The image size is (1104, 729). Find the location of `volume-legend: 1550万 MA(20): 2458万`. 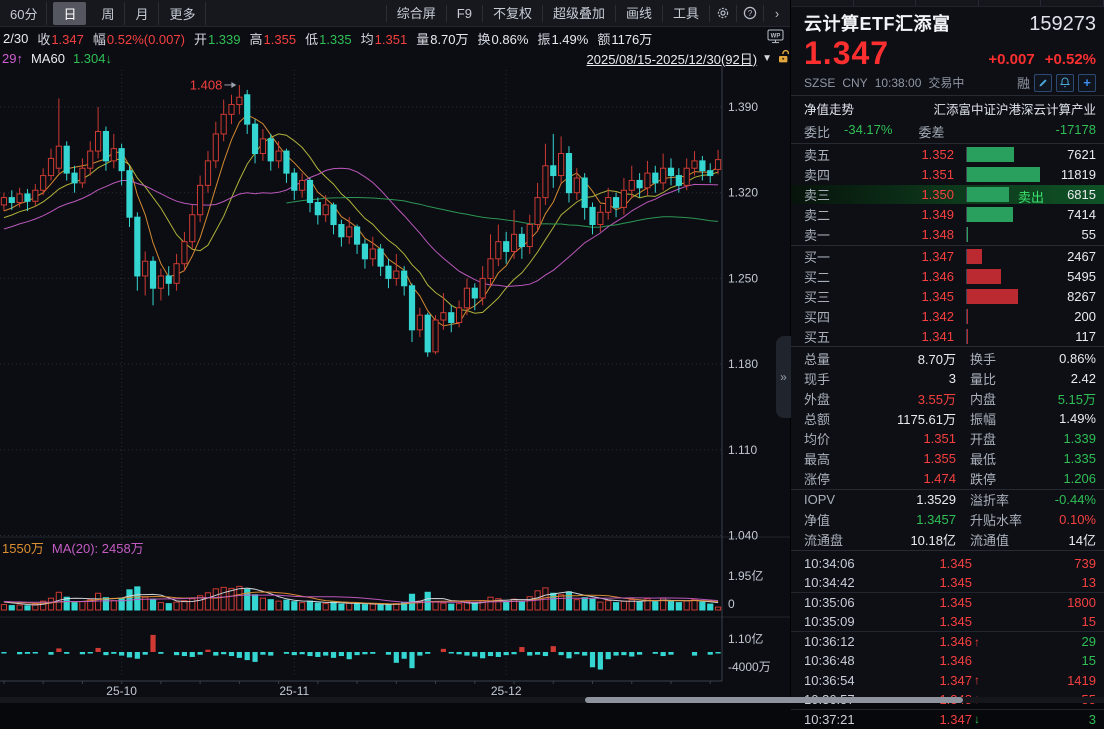

volume-legend: 1550万 MA(20): 2458万 is located at coordinates (73, 547).